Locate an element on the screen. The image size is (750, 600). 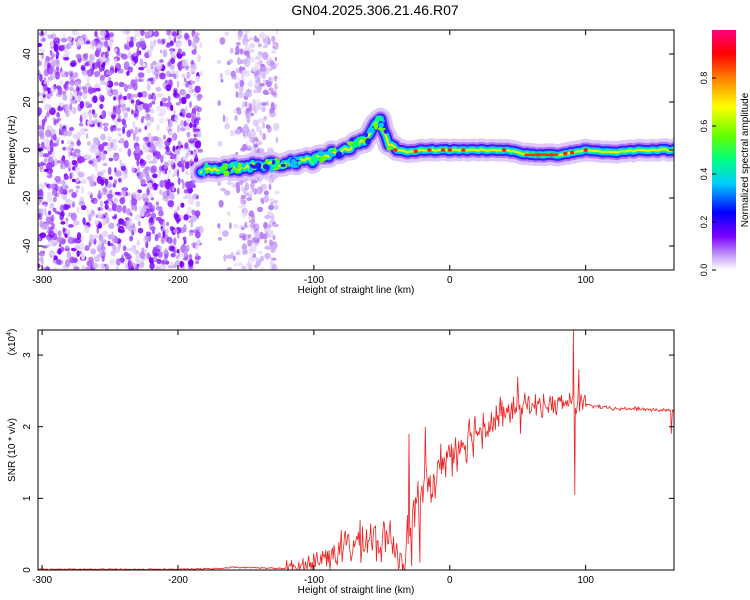
ridge-hotspot is located at coordinates (463, 150).